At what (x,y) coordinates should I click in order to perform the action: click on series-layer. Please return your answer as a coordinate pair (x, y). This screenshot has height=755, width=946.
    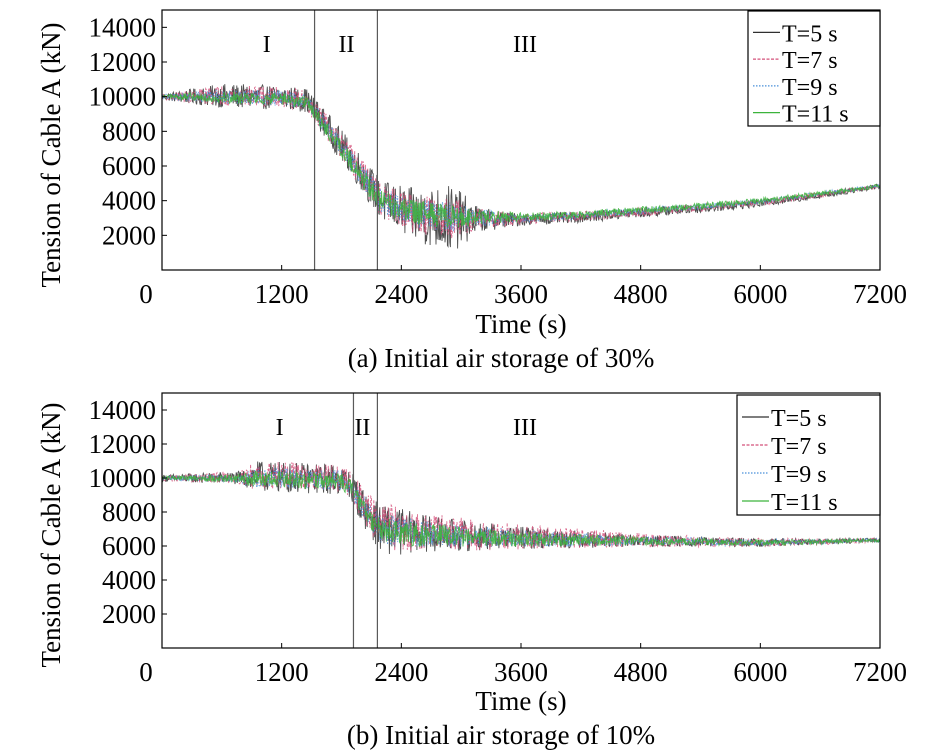
    Looking at the image, I should click on (521, 508).